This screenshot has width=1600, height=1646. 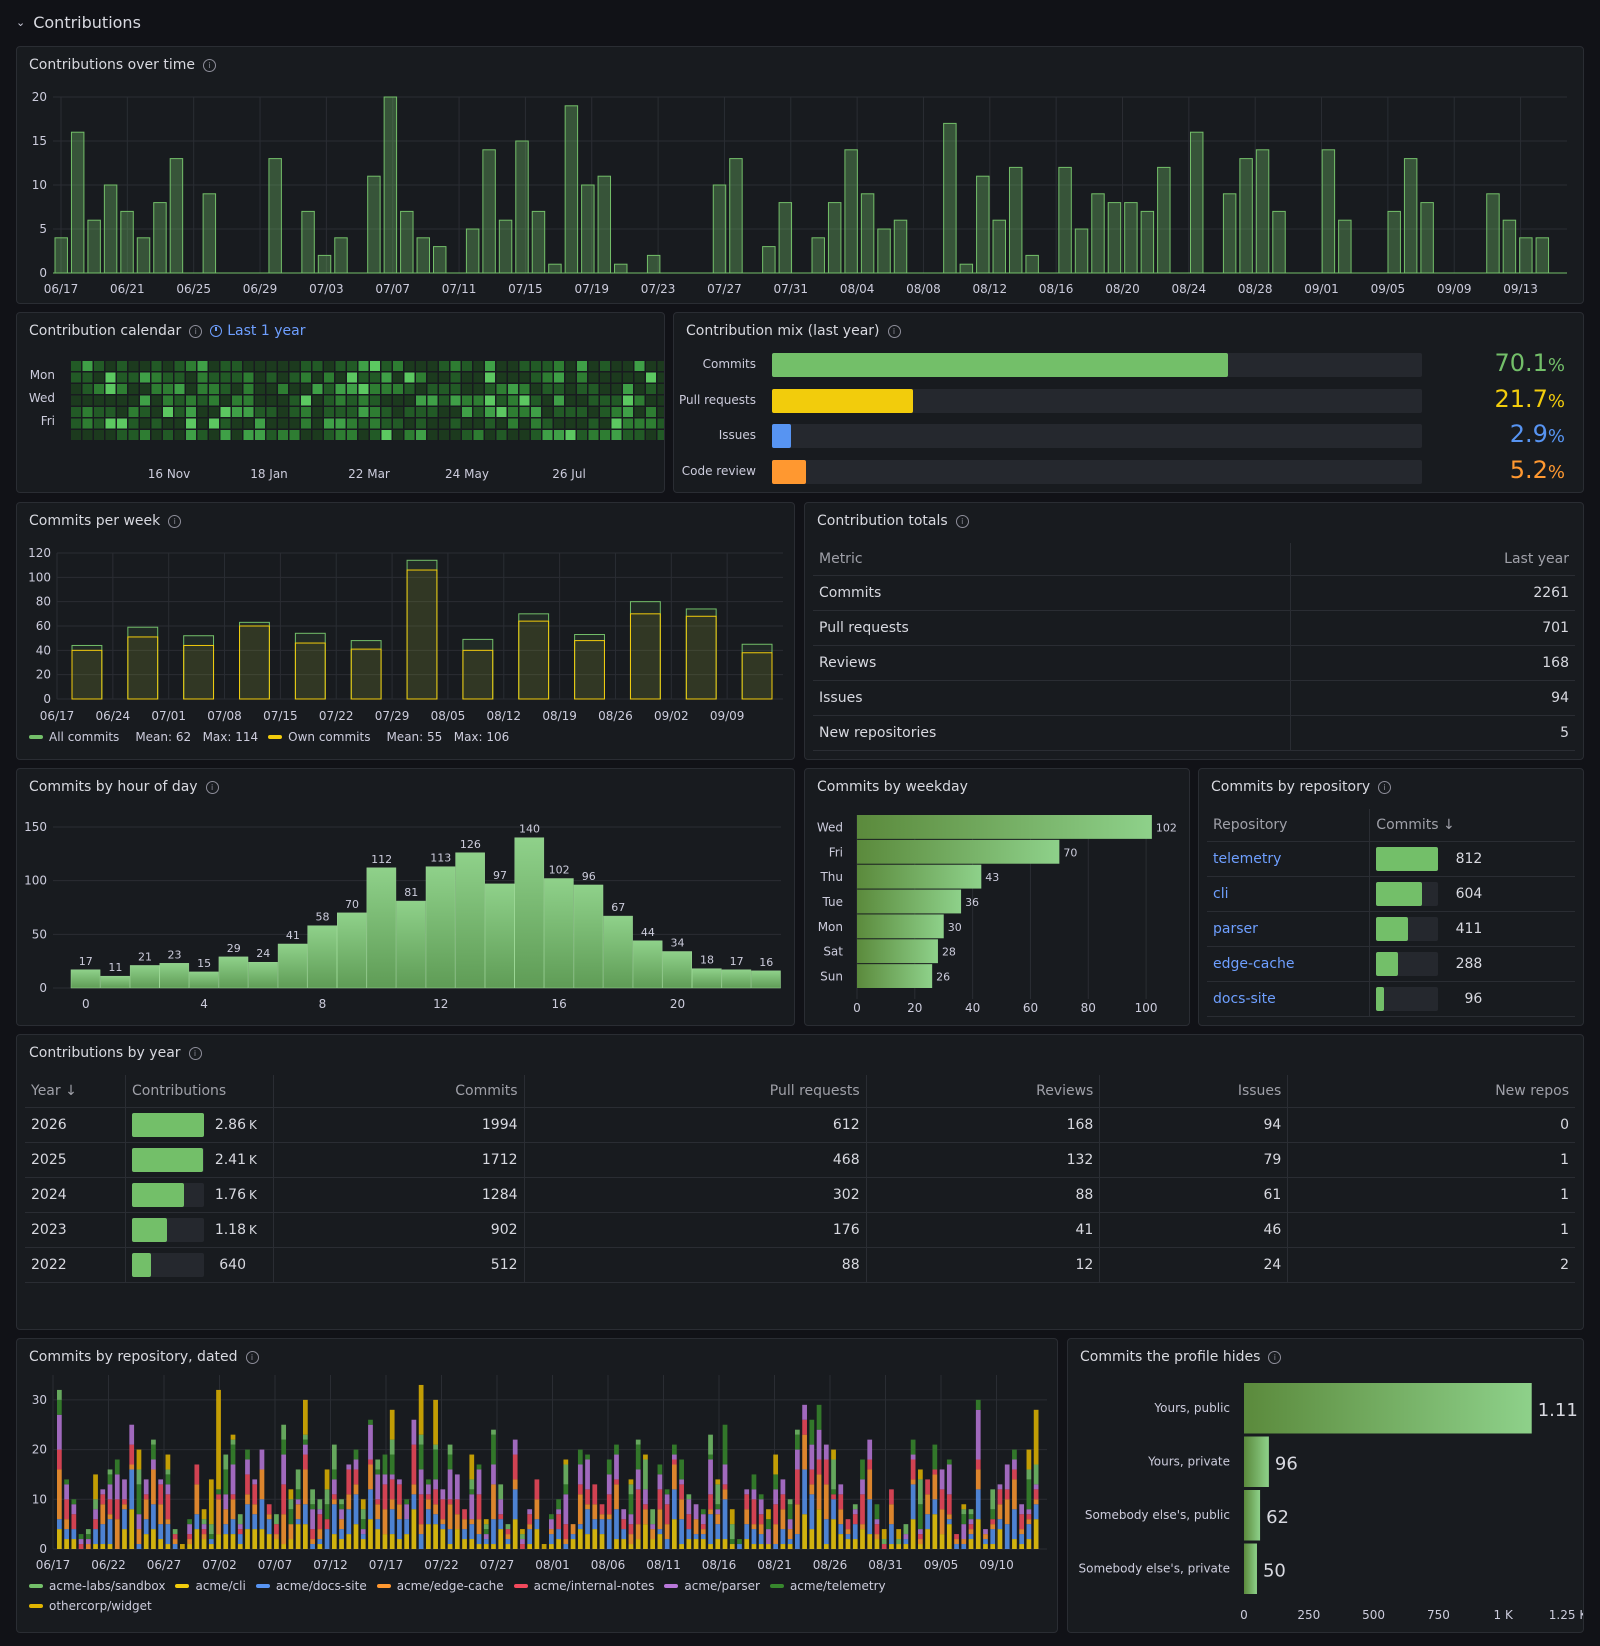 I want to click on legend-item: acme/edge-cache, so click(x=440, y=1586).